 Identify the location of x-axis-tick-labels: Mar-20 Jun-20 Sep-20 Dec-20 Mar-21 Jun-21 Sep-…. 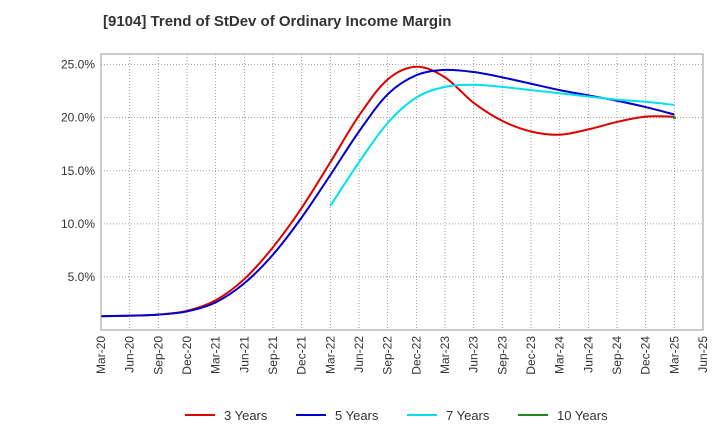
(402, 355).